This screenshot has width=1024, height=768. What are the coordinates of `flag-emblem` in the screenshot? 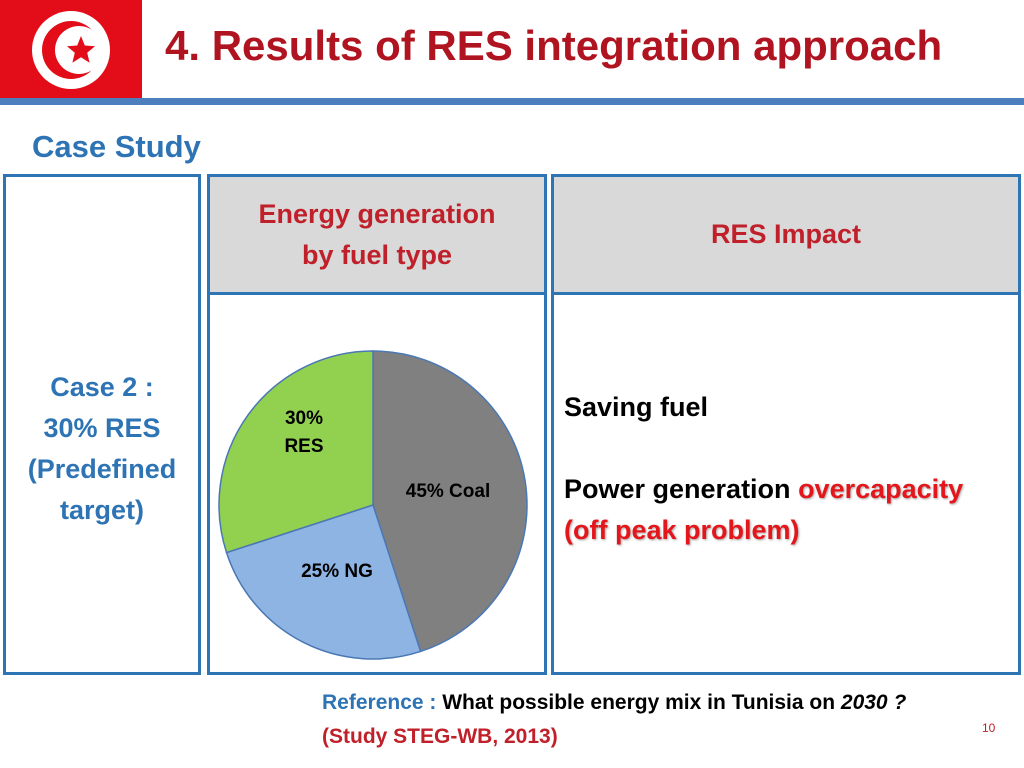 It's located at (71, 50).